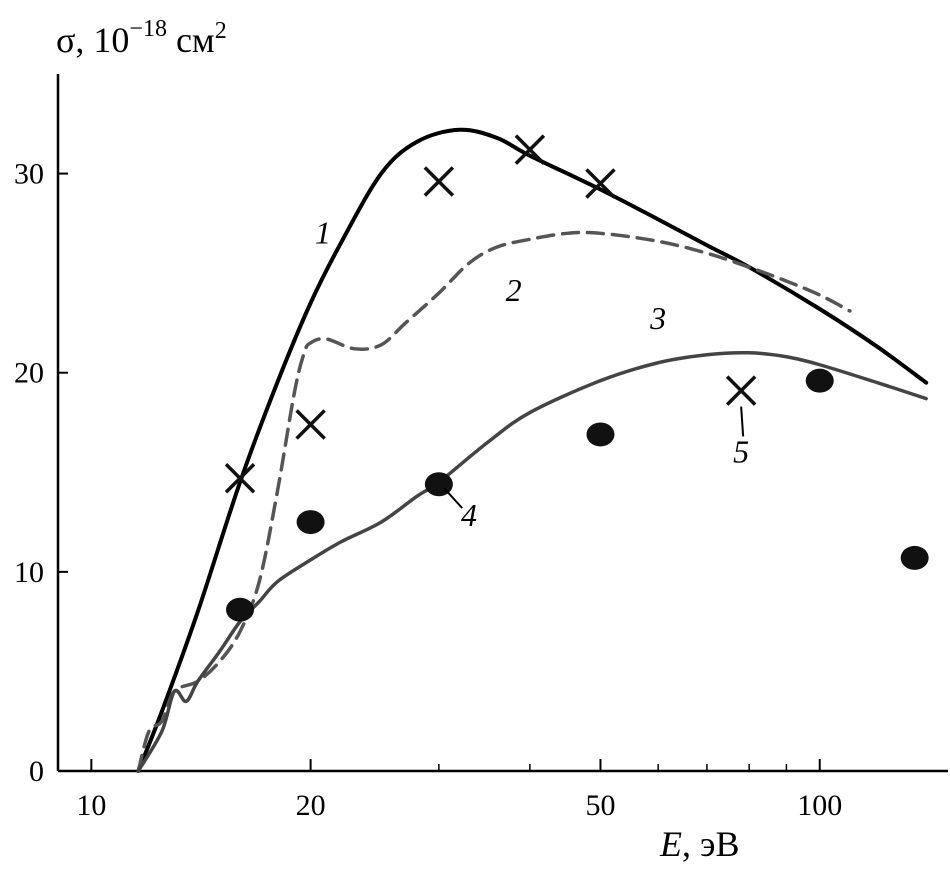 This screenshot has width=950, height=873. I want to click on y-tick-label: 20, so click(29, 373).